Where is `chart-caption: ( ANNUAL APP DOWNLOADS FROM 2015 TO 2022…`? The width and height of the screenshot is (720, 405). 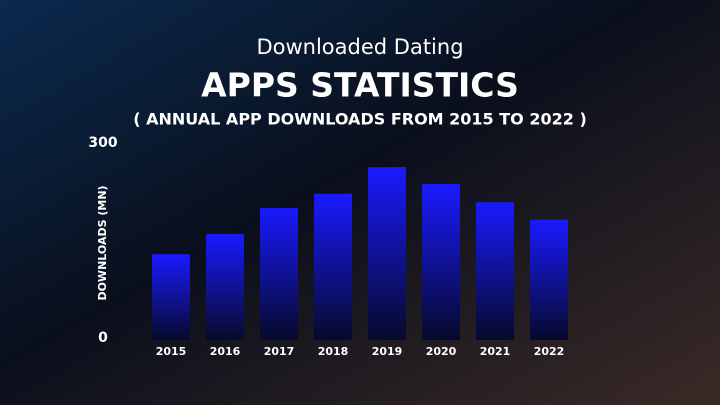
chart-caption: ( ANNUAL APP DOWNLOADS FROM 2015 TO 2022… is located at coordinates (360, 119).